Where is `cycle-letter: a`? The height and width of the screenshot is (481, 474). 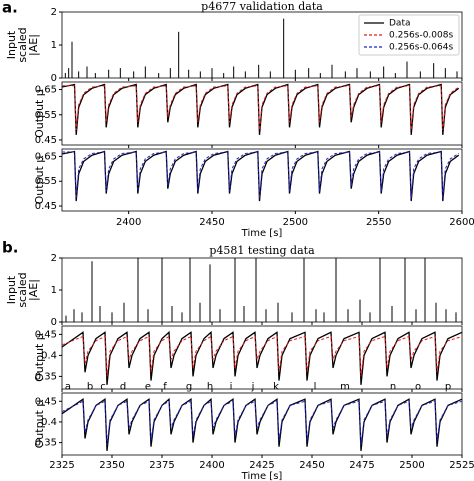 cycle-letter: a is located at coordinates (68, 387).